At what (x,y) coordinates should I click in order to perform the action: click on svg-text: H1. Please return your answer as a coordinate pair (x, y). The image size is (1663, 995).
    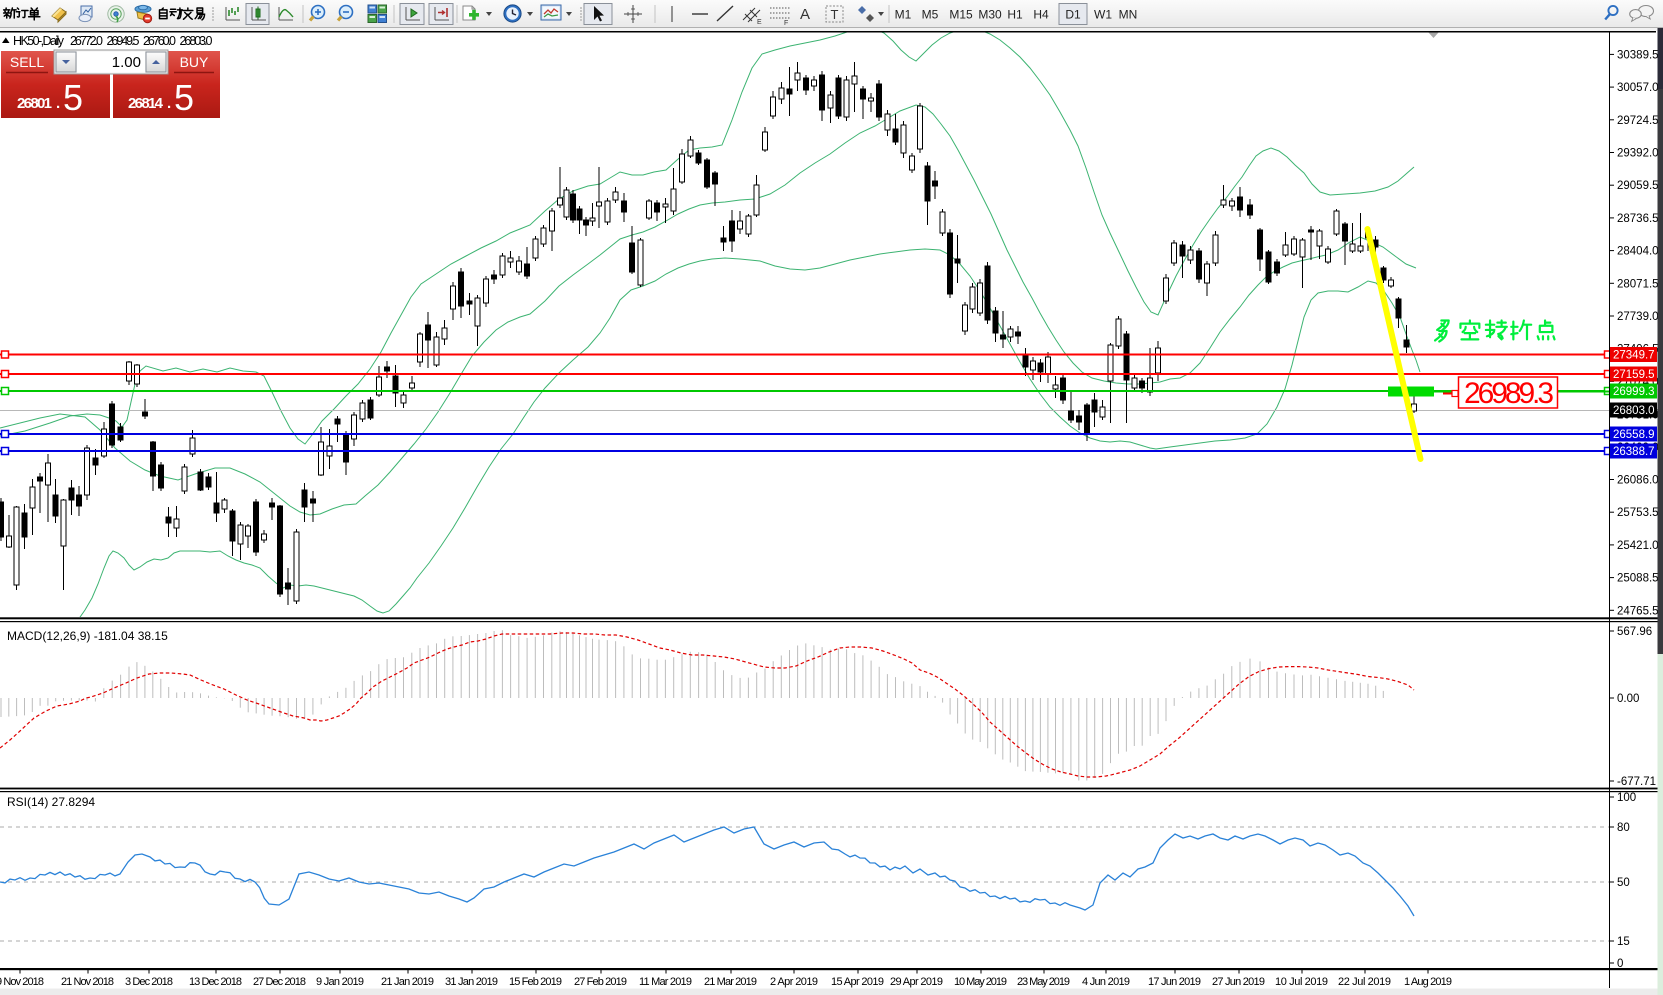
    Looking at the image, I should click on (1015, 15).